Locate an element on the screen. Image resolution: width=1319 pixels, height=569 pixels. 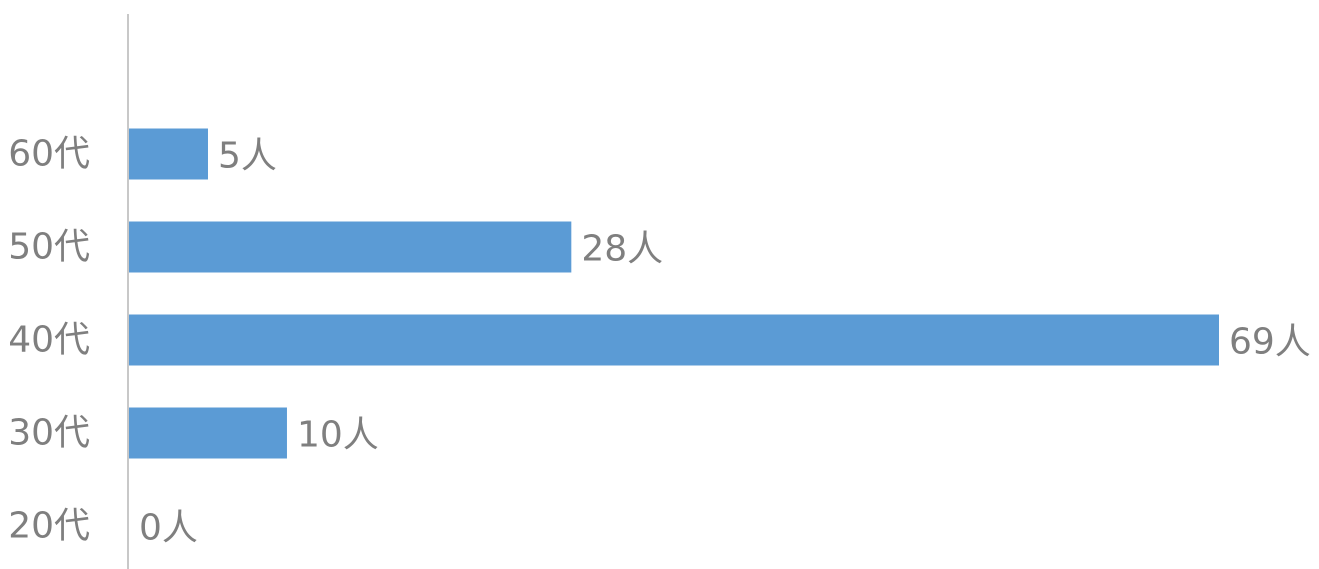
category-labels-group: 60代 50代 40代 30代 20代 is located at coordinates (49, 340).